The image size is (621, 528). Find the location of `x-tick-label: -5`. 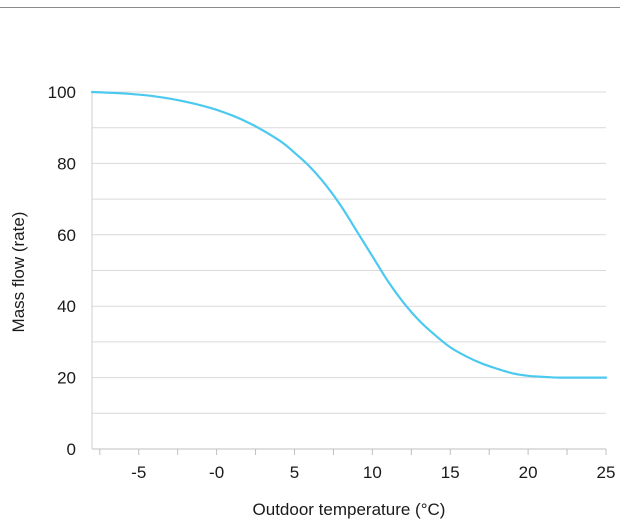

x-tick-label: -5 is located at coordinates (138, 472).